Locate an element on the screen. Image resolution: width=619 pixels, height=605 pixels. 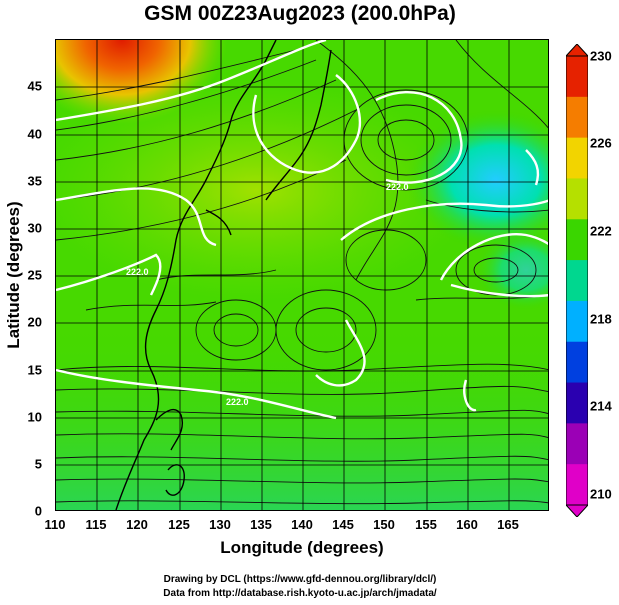
x-tick-label: 130 is located at coordinates (220, 524).